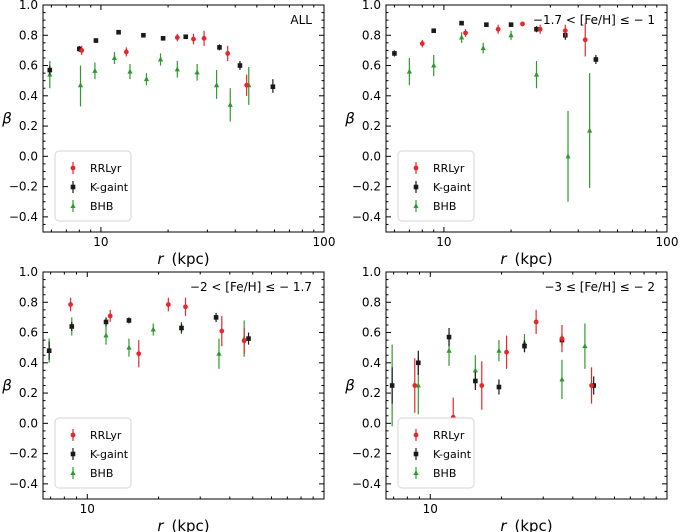  I want to click on series-rrlyr, so click(503, 39).